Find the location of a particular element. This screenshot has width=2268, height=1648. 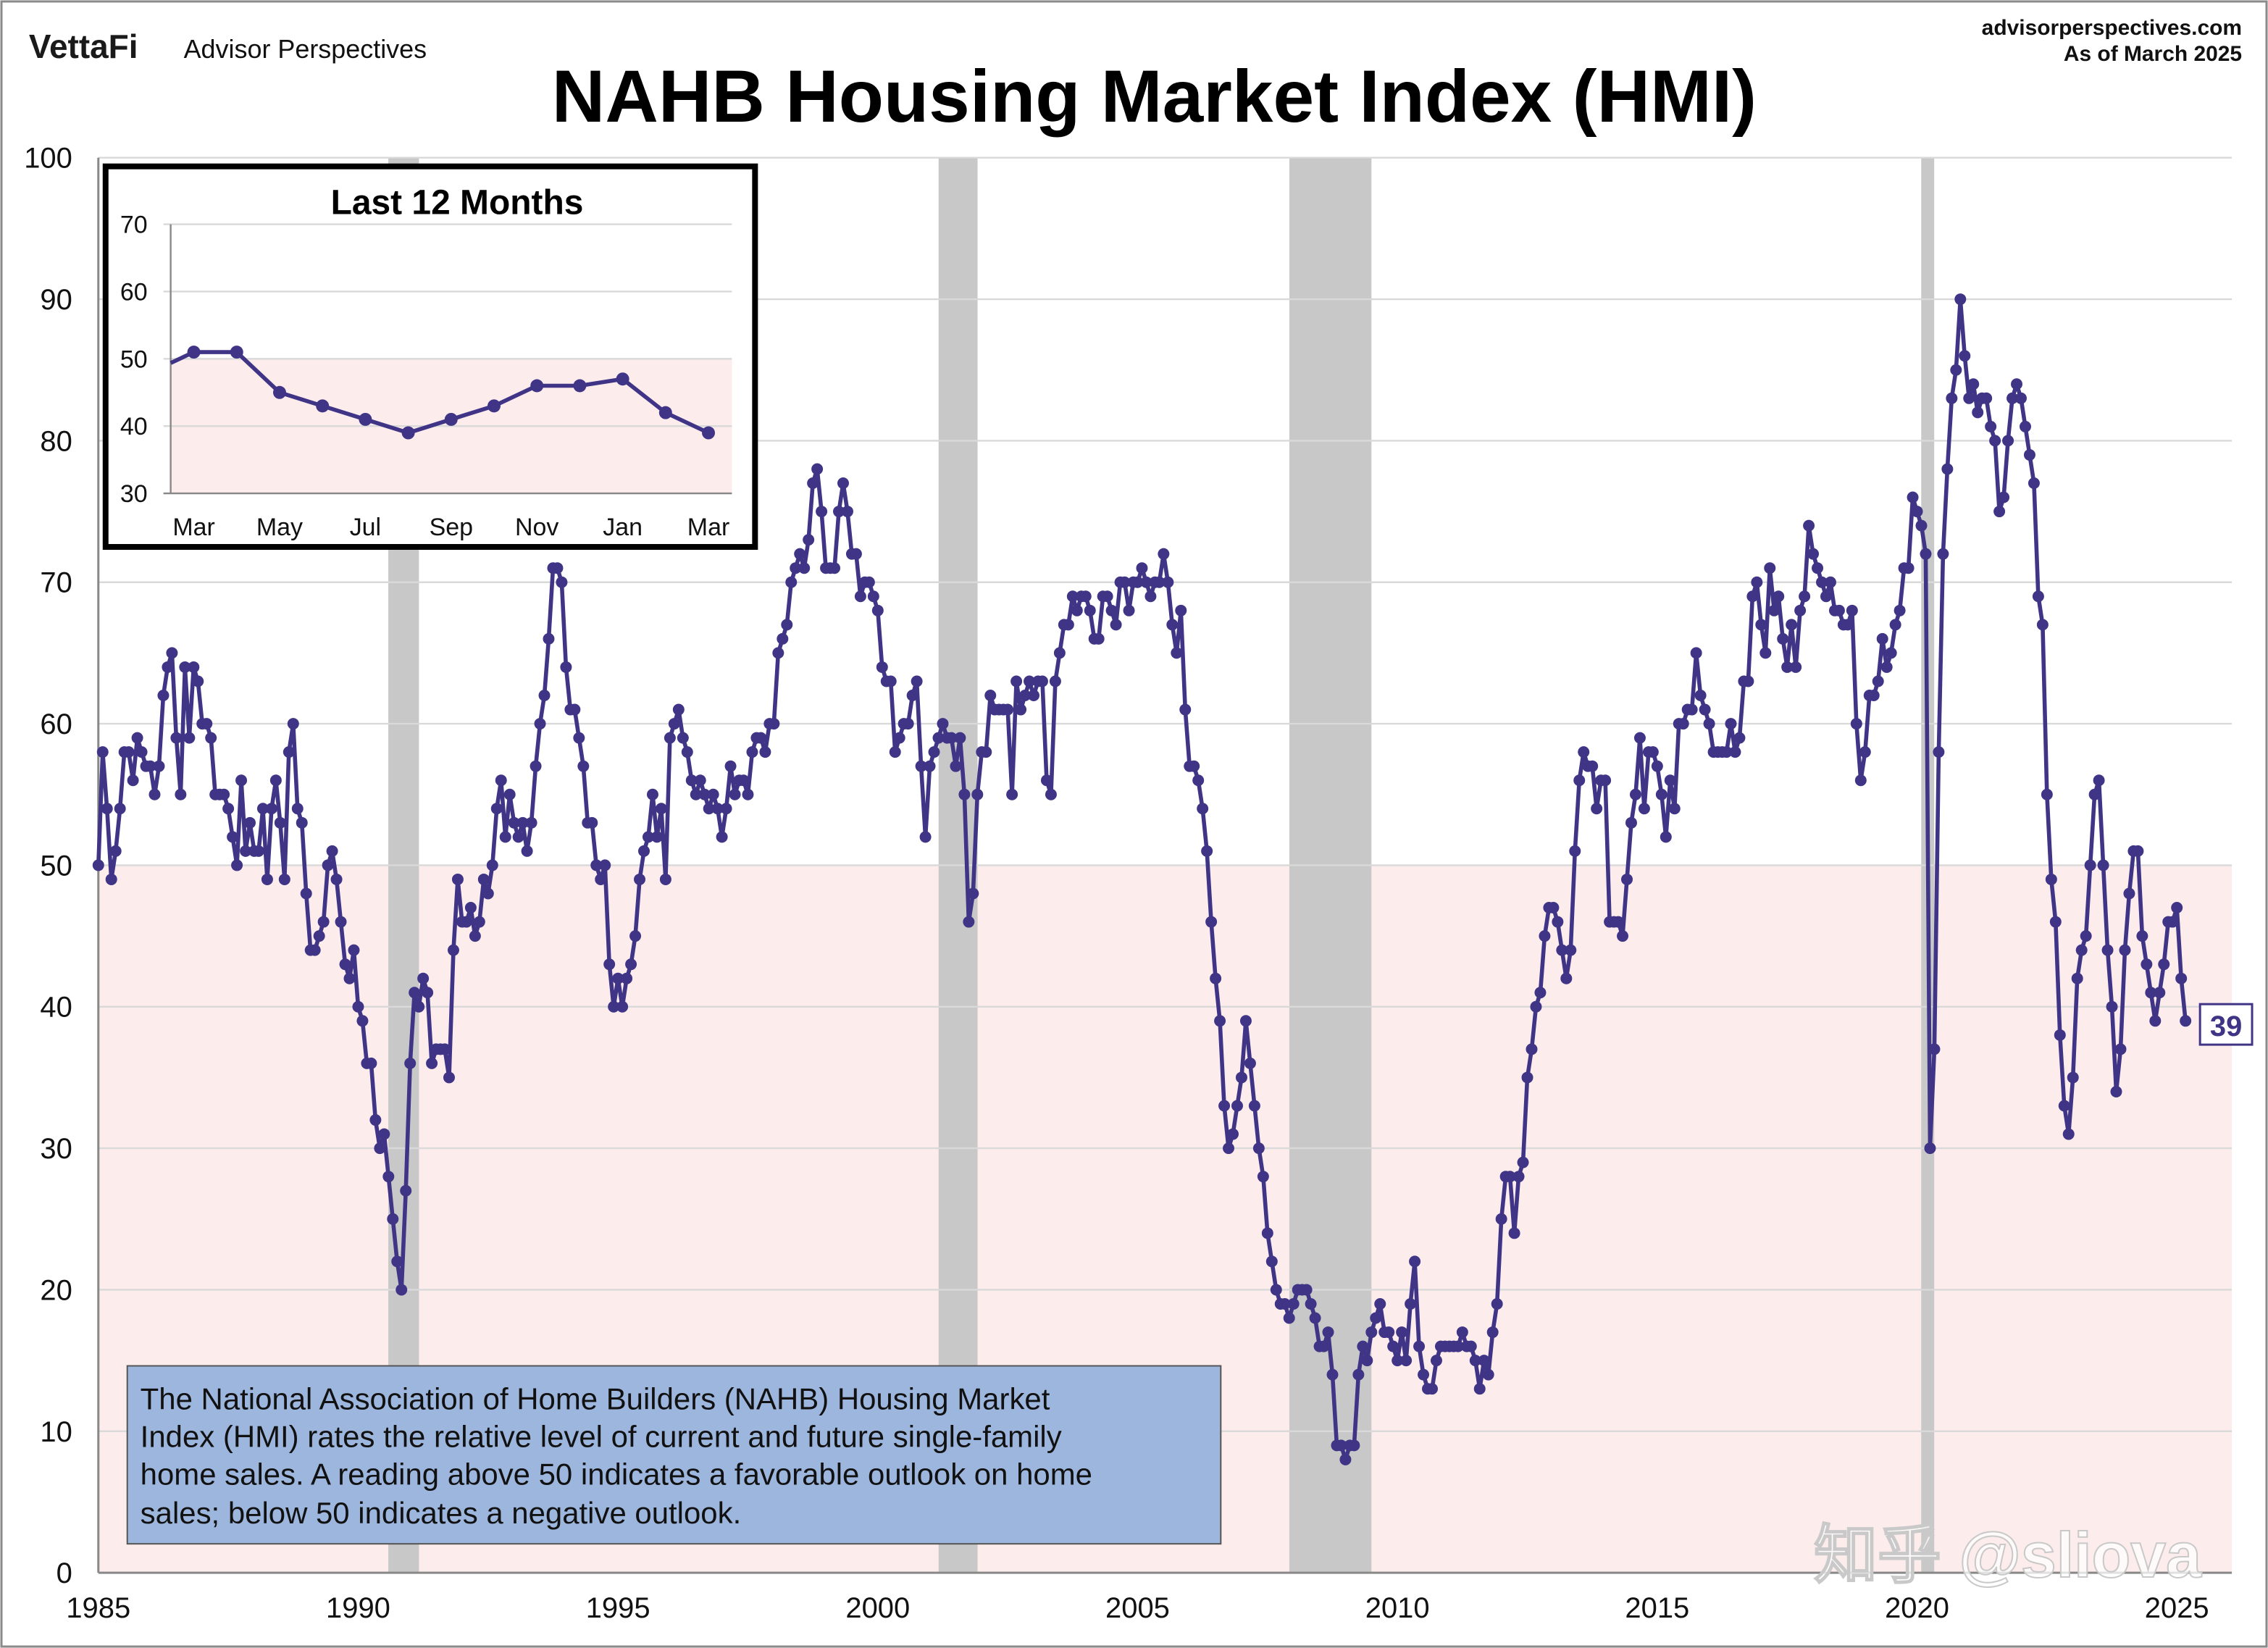

inset-y-tick-label: 40 is located at coordinates (134, 426).